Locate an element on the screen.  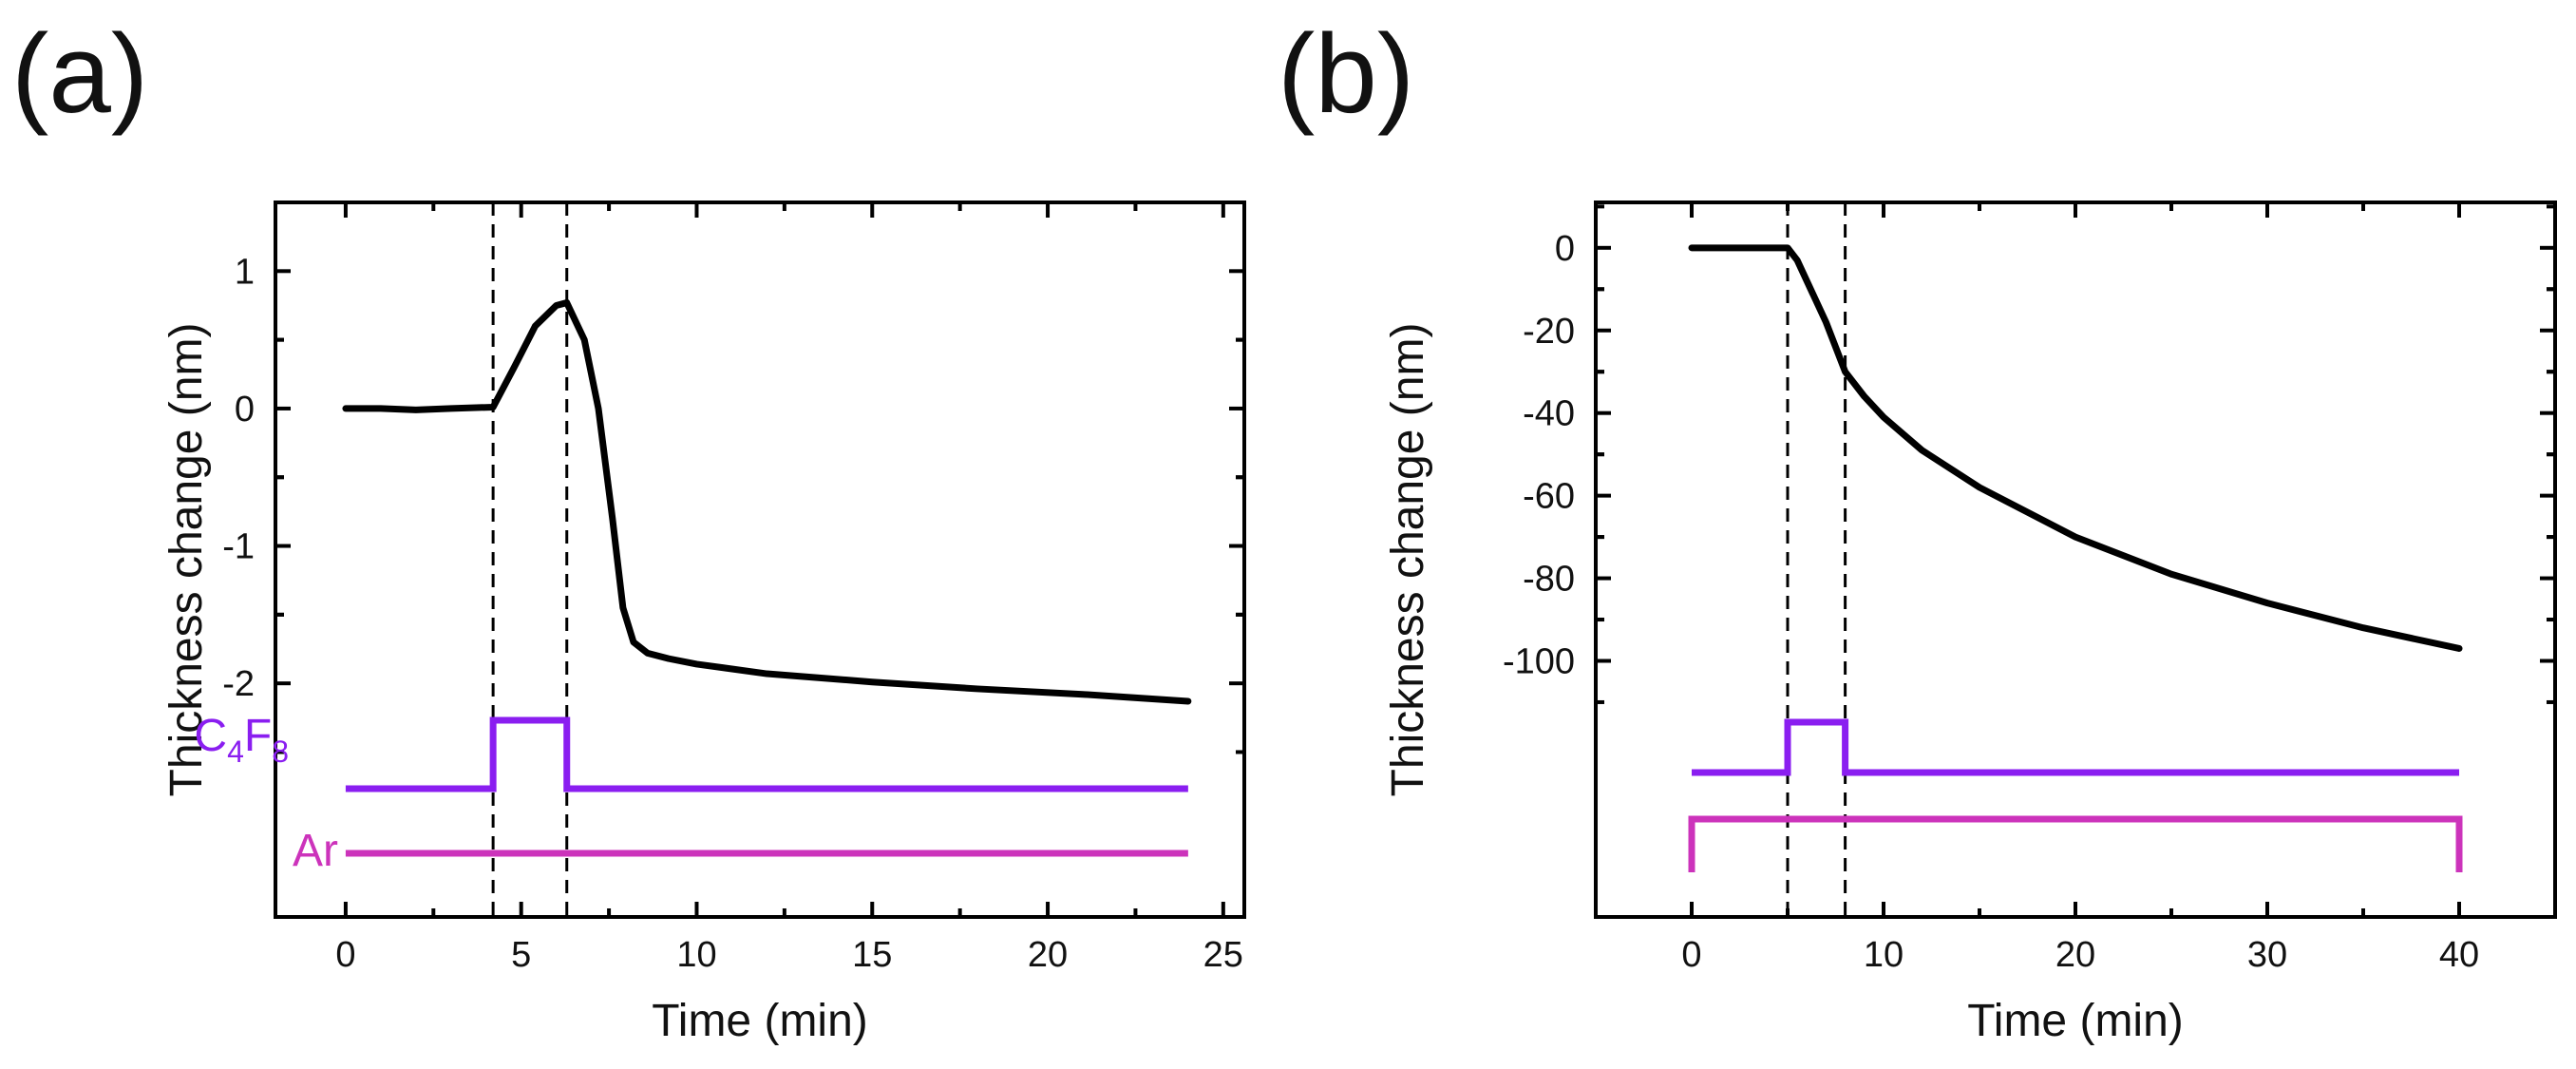
panel-a-c4f8-label: C4F8 is located at coordinates (241, 740).